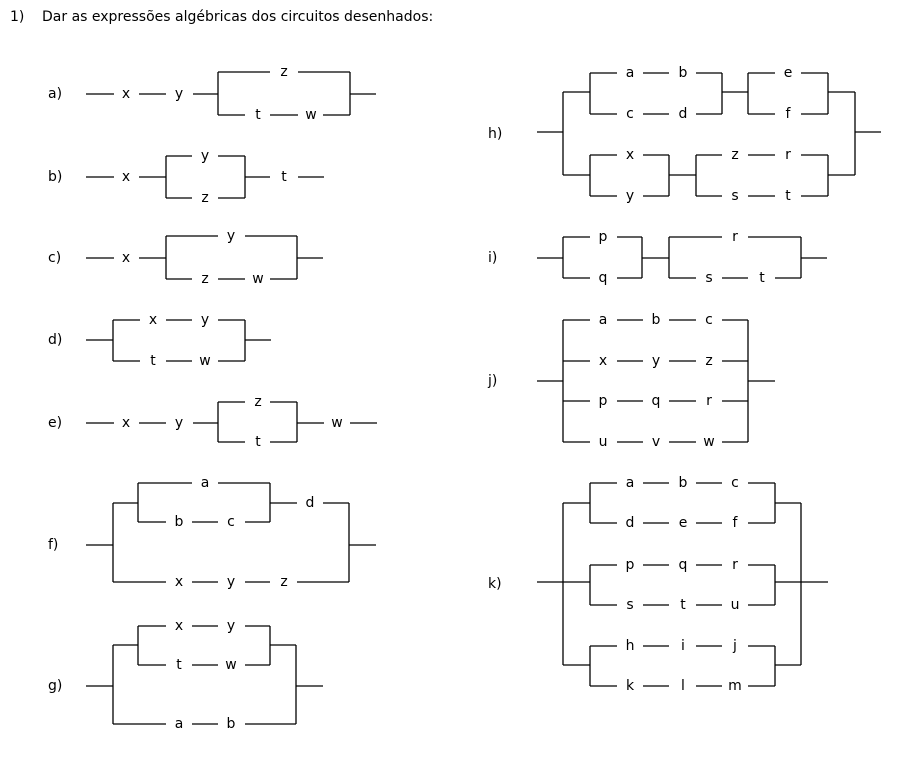  What do you see at coordinates (283, 582) in the screenshot?
I see `circuit-f-var-z: z` at bounding box center [283, 582].